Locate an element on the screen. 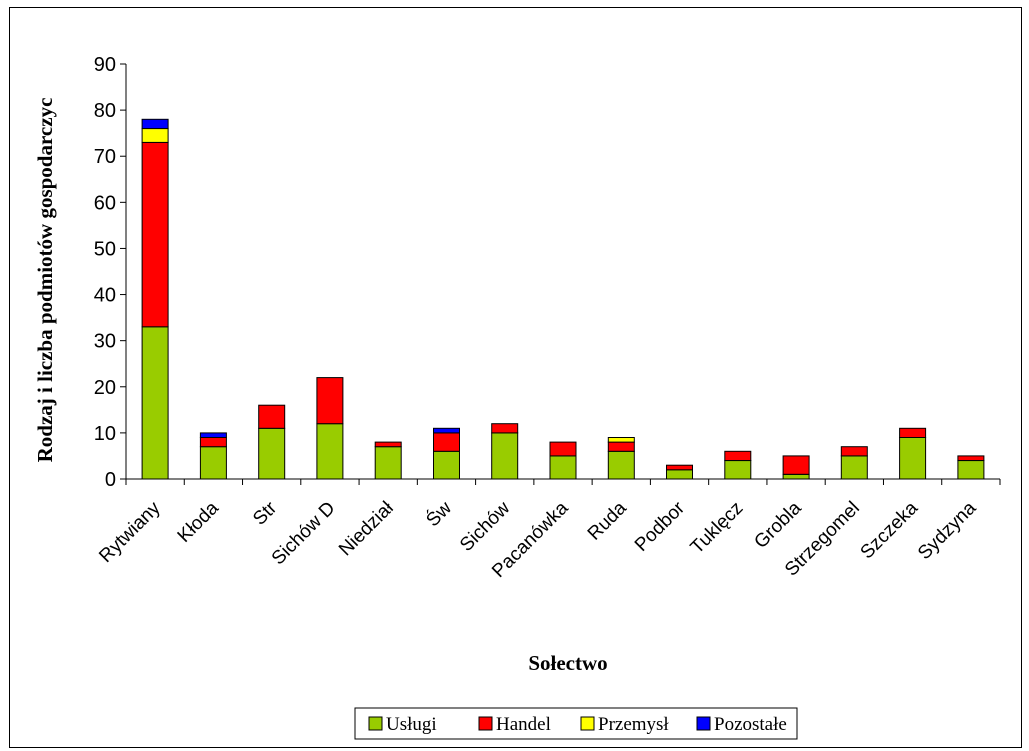  y-tick-labels: 0 10 20 30 40 50 60 70 80 90 is located at coordinates (105, 272).